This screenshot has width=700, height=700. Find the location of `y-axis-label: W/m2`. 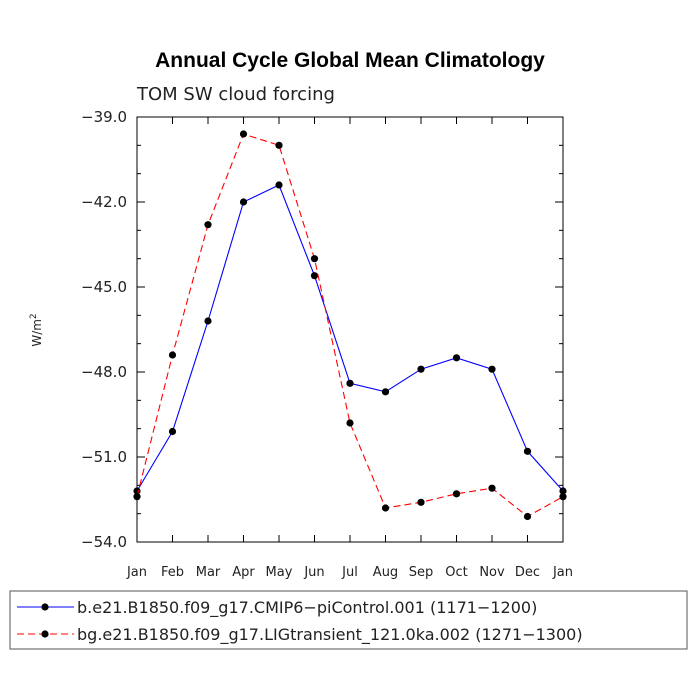

y-axis-label: W/m2 is located at coordinates (36, 329).